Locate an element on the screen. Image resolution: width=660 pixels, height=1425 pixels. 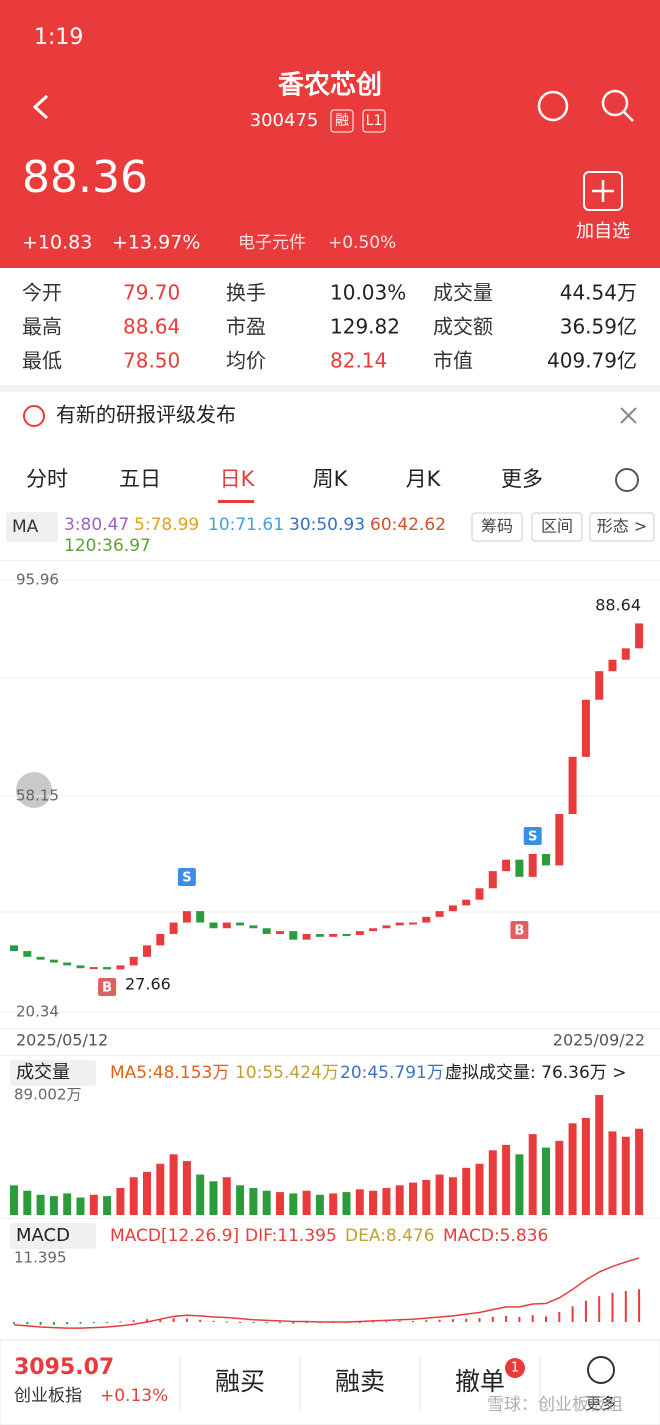
refresh-button is located at coordinates (553, 106).